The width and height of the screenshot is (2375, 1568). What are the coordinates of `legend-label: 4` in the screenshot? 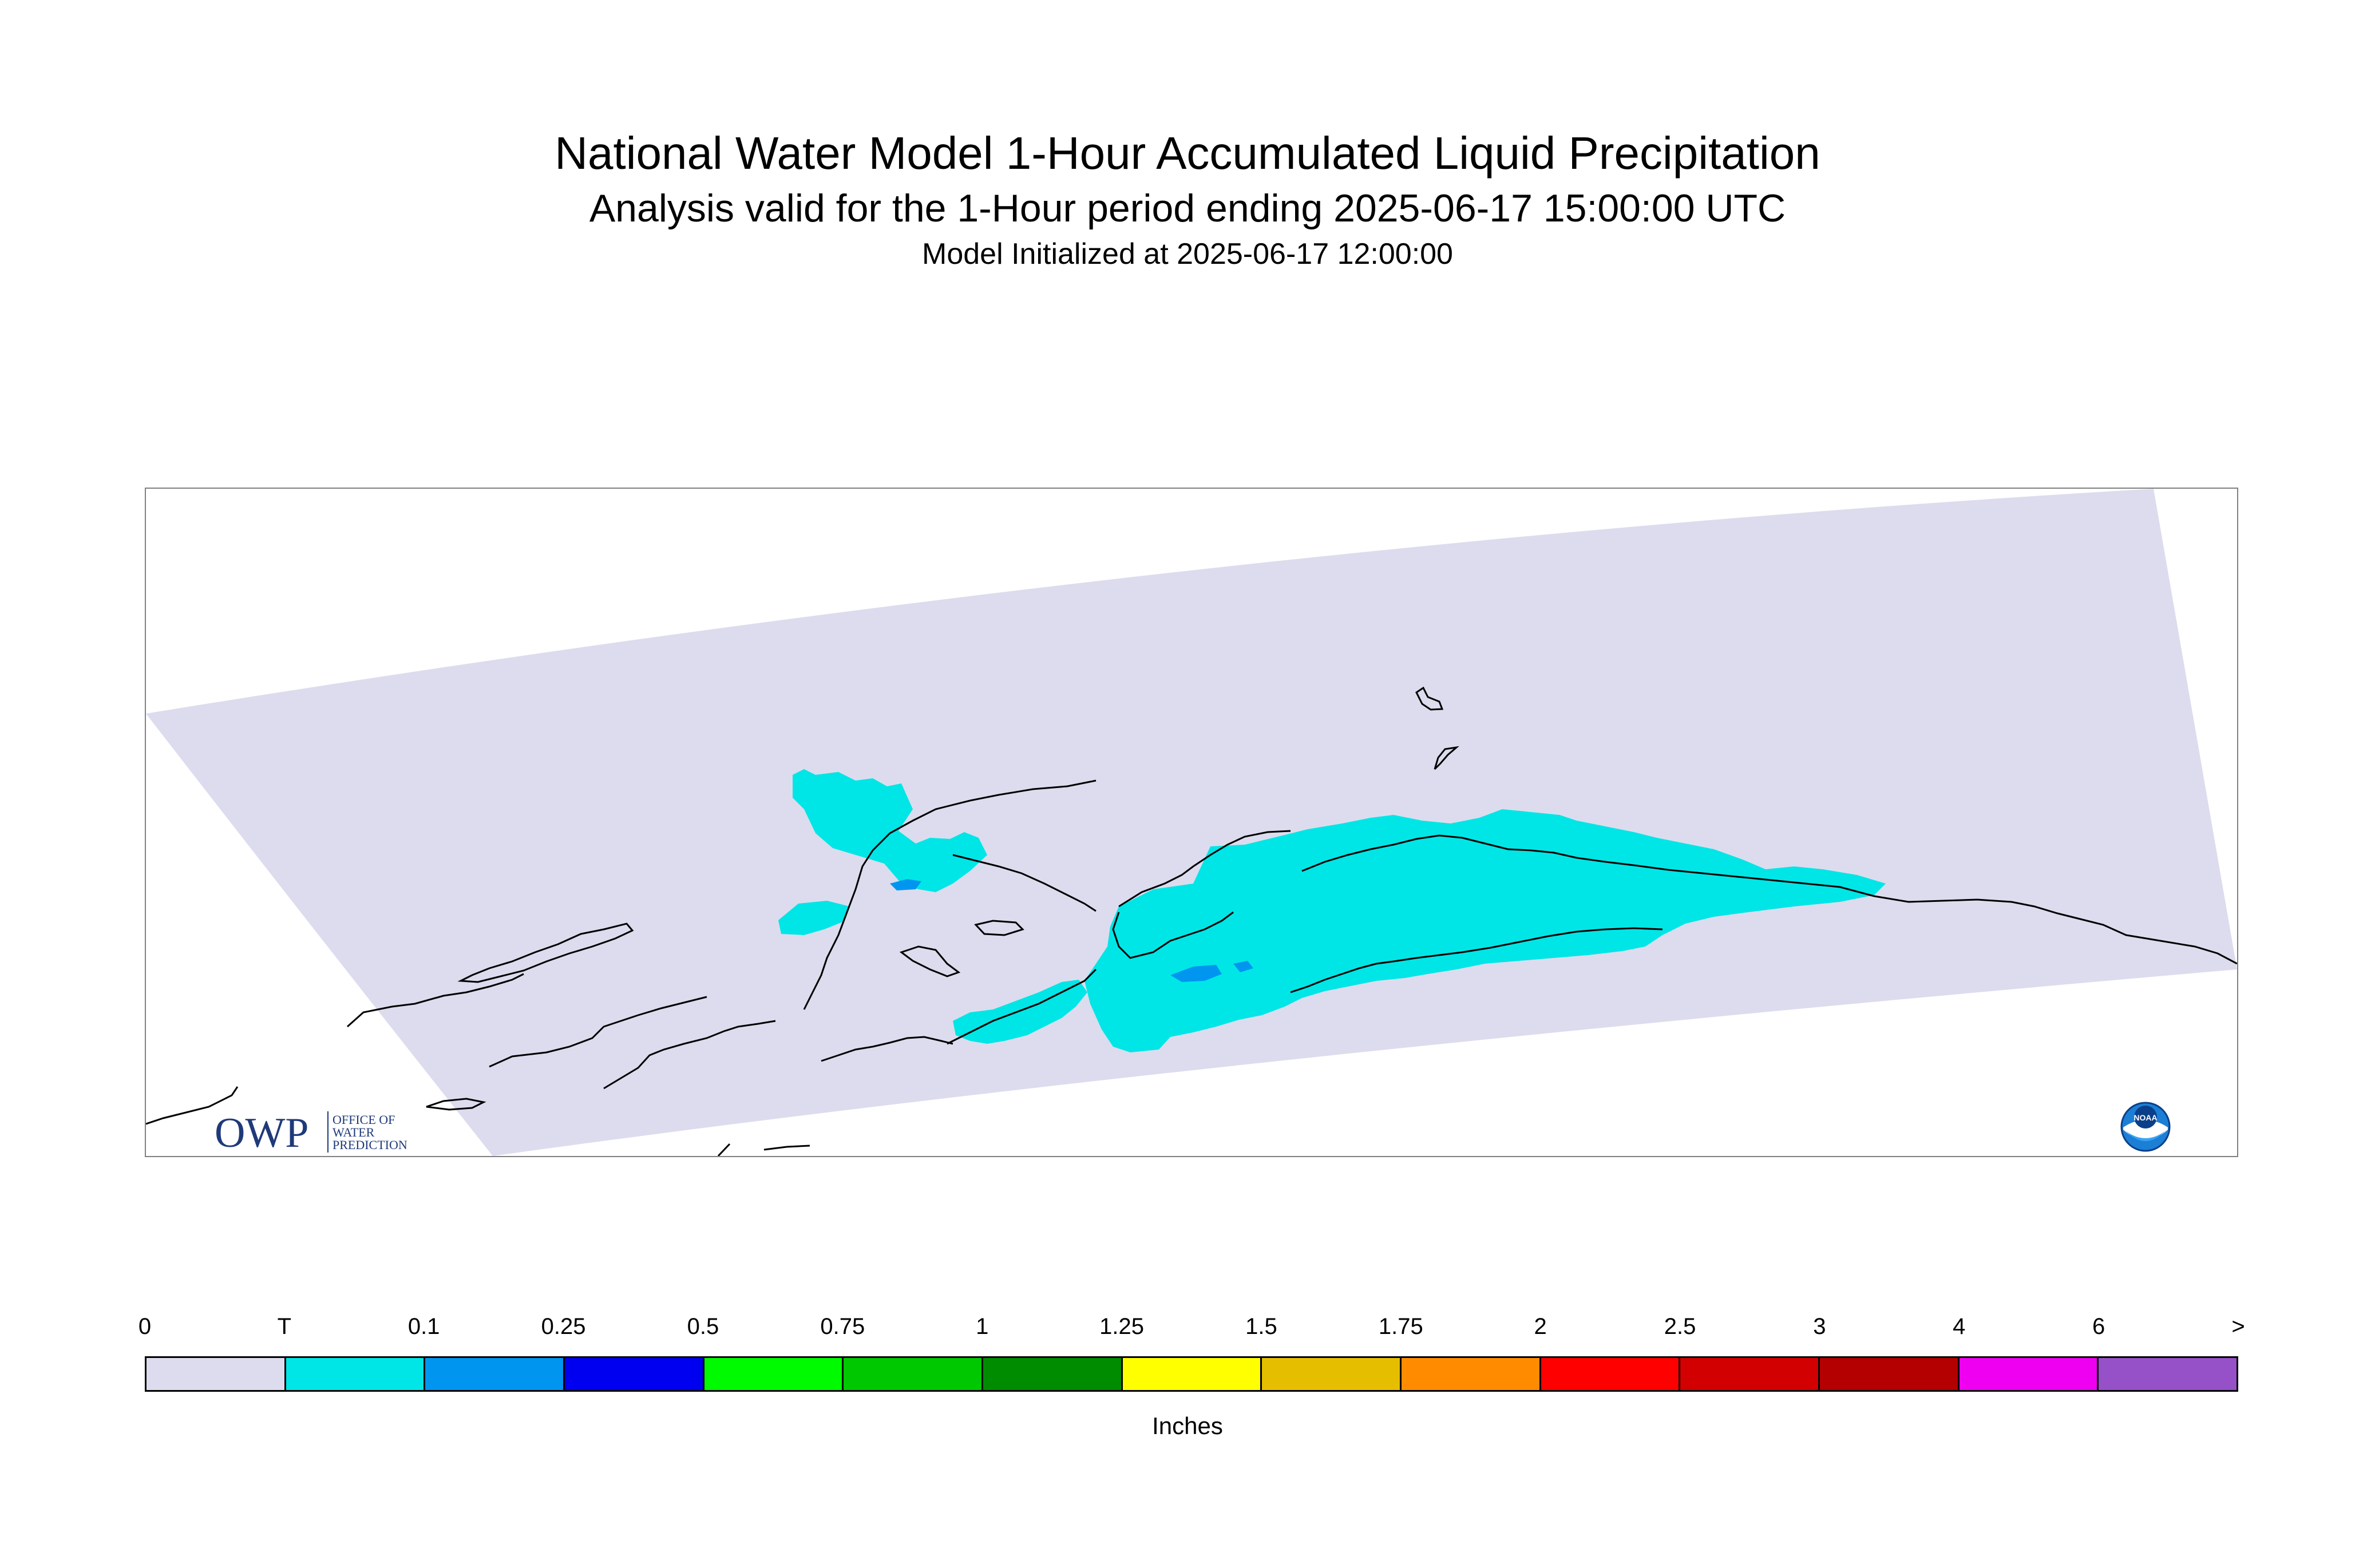 It's located at (1959, 1326).